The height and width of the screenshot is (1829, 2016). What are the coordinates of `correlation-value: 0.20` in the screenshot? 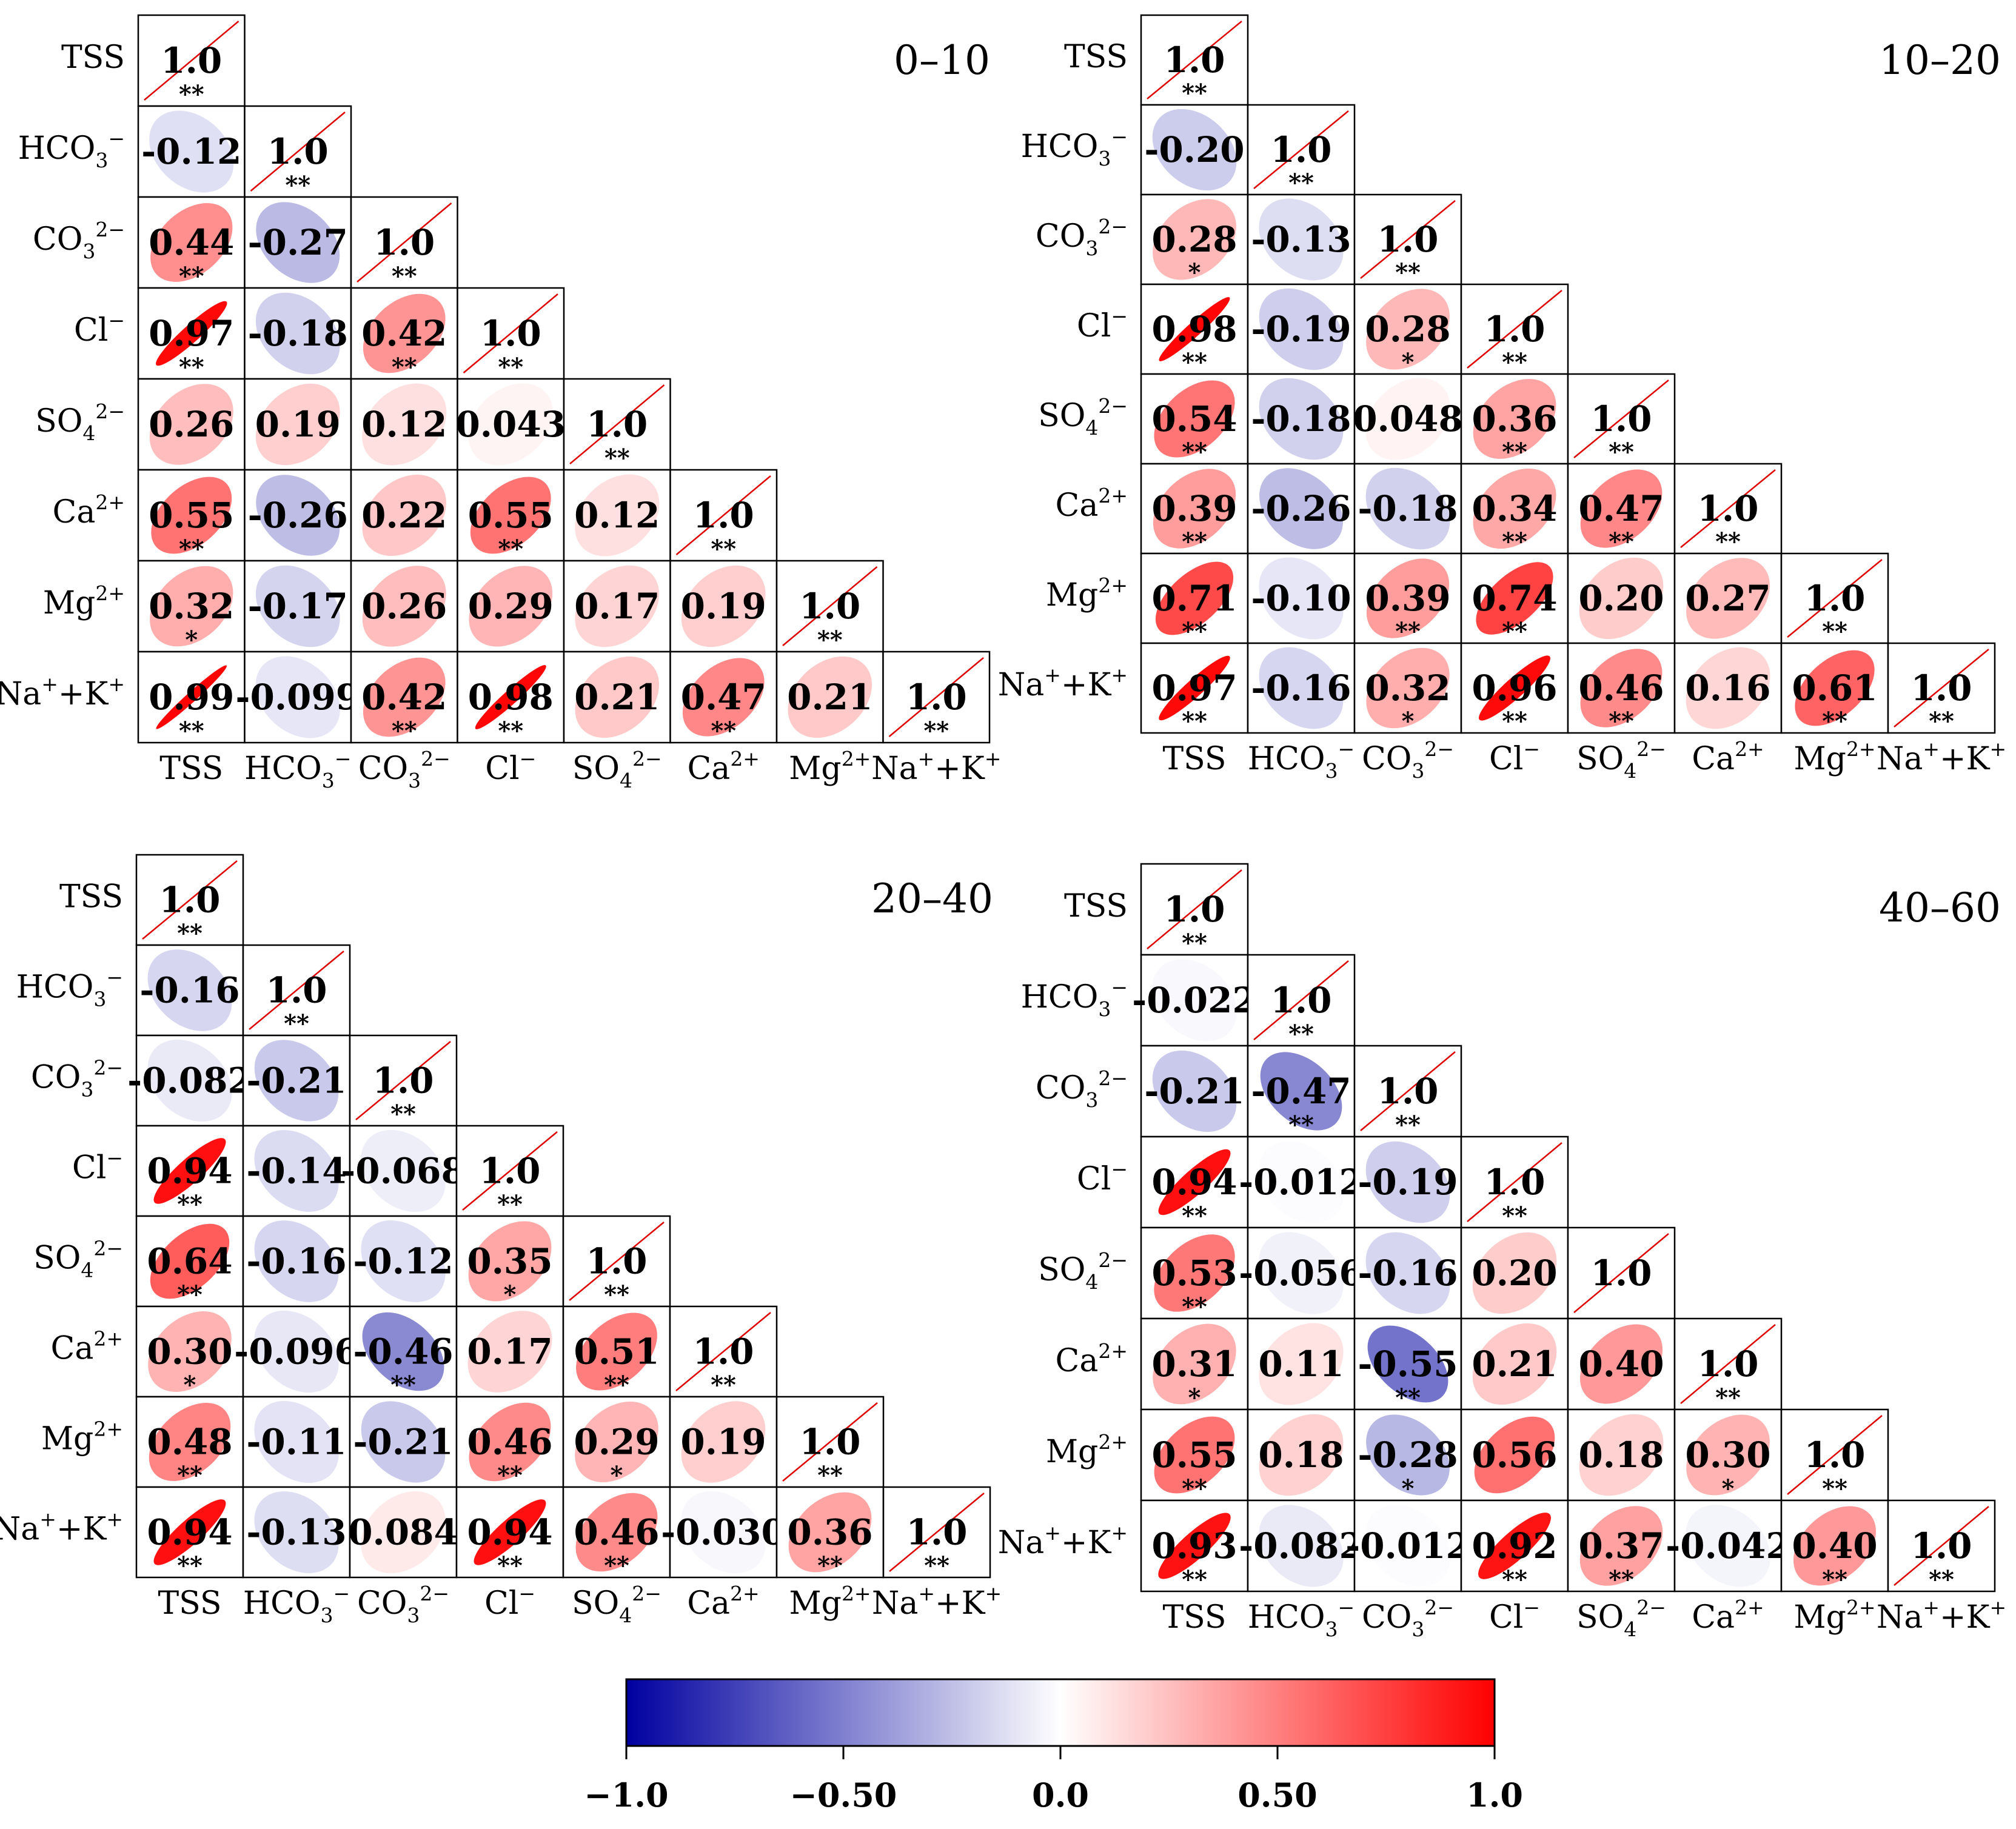 It's located at (1621, 598).